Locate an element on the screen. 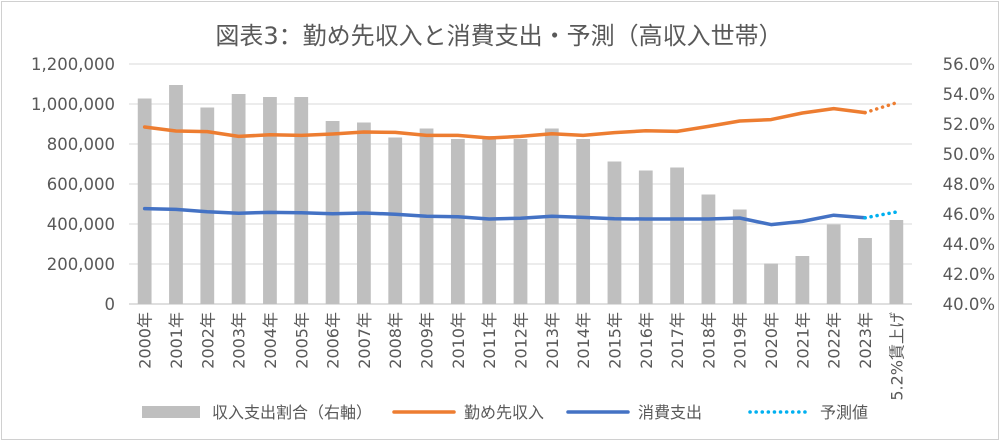  x-tick-label: 2000年 is located at coordinates (145, 340).